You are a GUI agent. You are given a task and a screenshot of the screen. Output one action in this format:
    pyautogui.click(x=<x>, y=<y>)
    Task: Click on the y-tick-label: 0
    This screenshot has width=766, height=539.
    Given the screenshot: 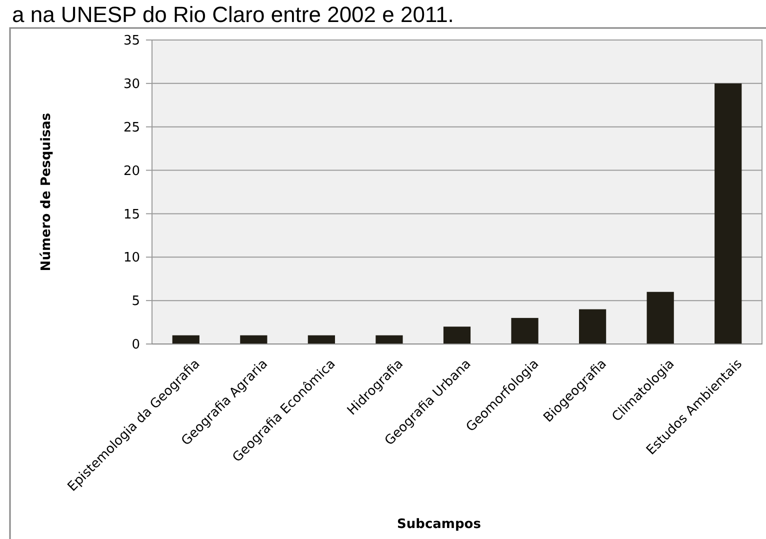 What is the action you would take?
    pyautogui.click(x=136, y=345)
    